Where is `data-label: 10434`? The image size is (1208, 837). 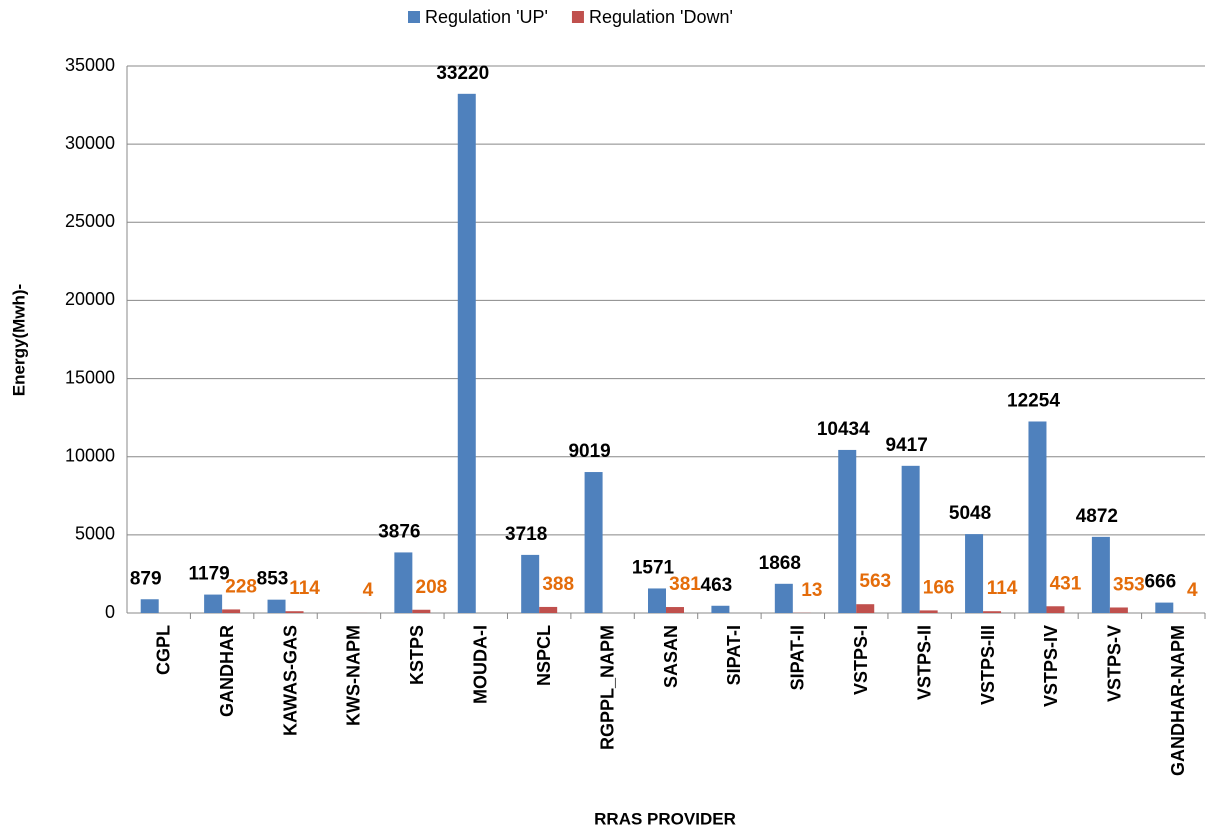 data-label: 10434 is located at coordinates (843, 429).